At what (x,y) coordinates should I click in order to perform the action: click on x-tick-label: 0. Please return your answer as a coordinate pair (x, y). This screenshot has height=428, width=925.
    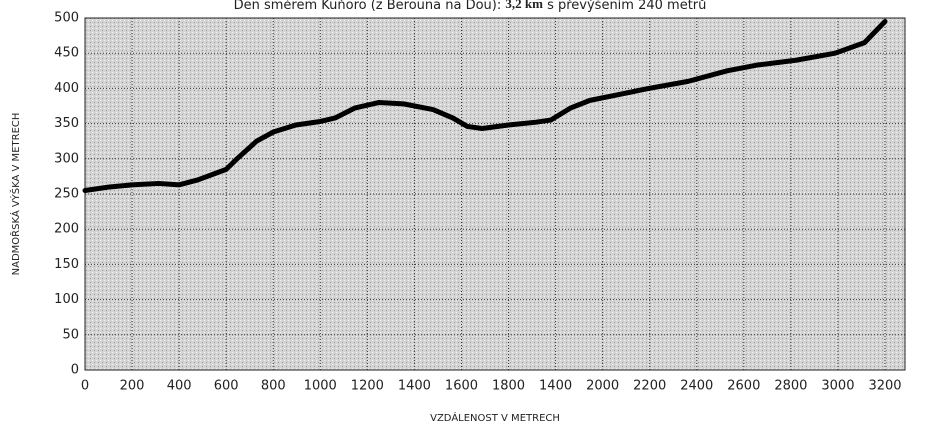
    Looking at the image, I should click on (85, 386).